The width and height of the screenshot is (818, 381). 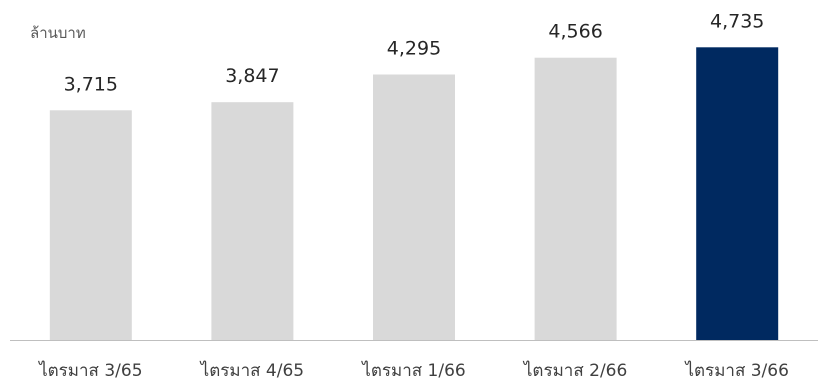 What do you see at coordinates (252, 76) in the screenshot?
I see `value-label-2: 3,847` at bounding box center [252, 76].